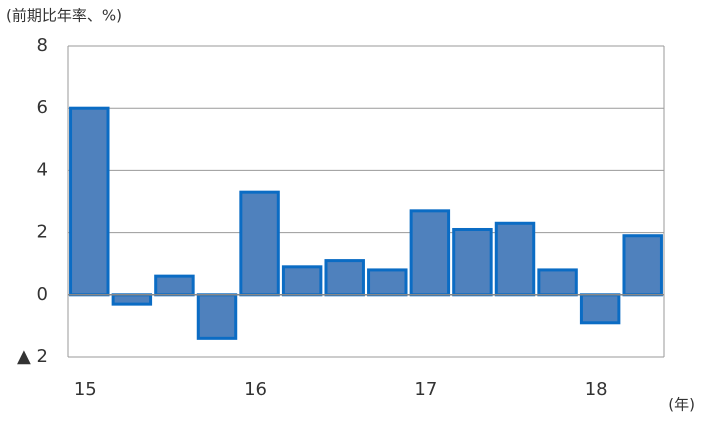 The width and height of the screenshot is (701, 425). What do you see at coordinates (42, 45) in the screenshot?
I see `y-tick-label: 8` at bounding box center [42, 45].